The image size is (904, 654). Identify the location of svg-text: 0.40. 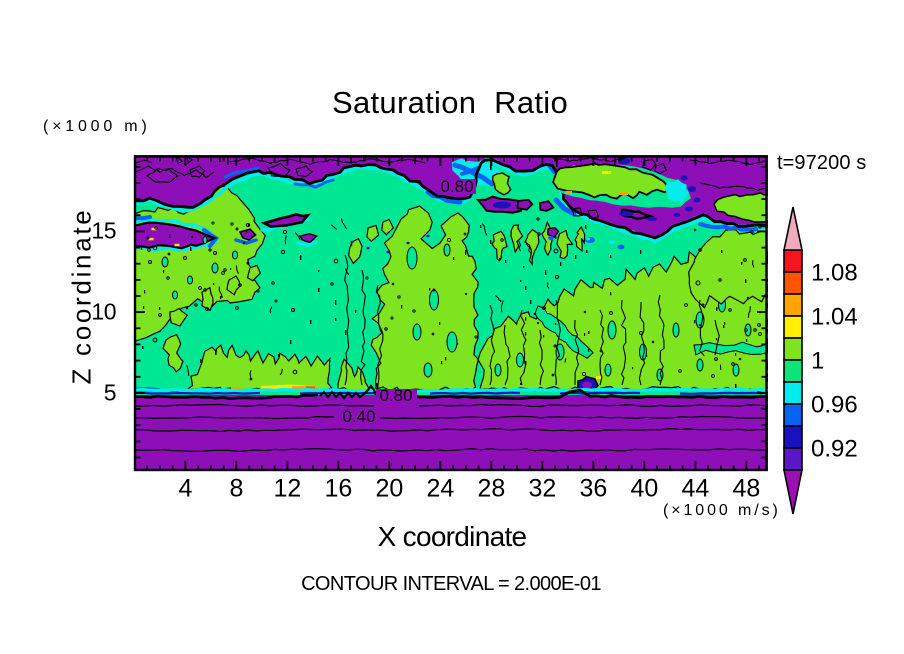
(358, 416).